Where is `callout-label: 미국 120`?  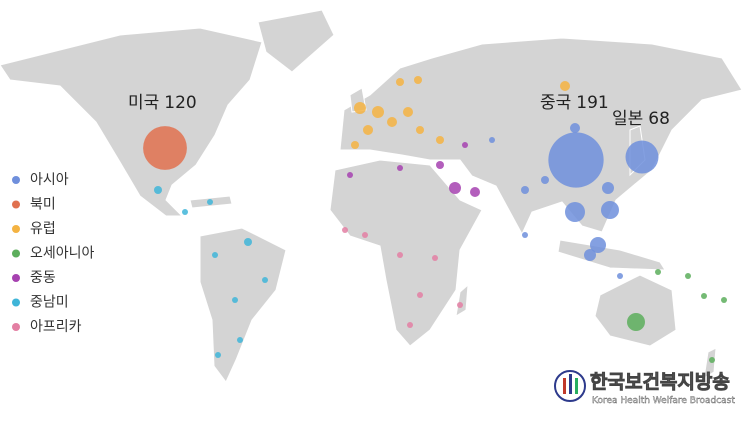 callout-label: 미국 120 is located at coordinates (162, 103).